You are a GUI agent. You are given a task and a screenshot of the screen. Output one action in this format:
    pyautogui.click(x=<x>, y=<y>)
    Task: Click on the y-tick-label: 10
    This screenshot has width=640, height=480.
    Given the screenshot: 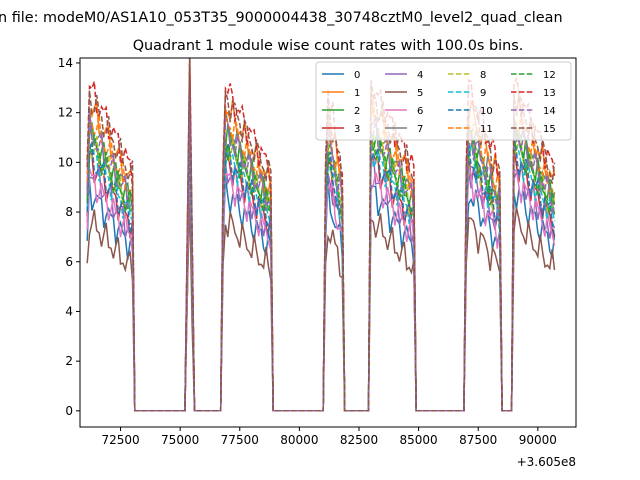 What is the action you would take?
    pyautogui.click(x=65, y=162)
    